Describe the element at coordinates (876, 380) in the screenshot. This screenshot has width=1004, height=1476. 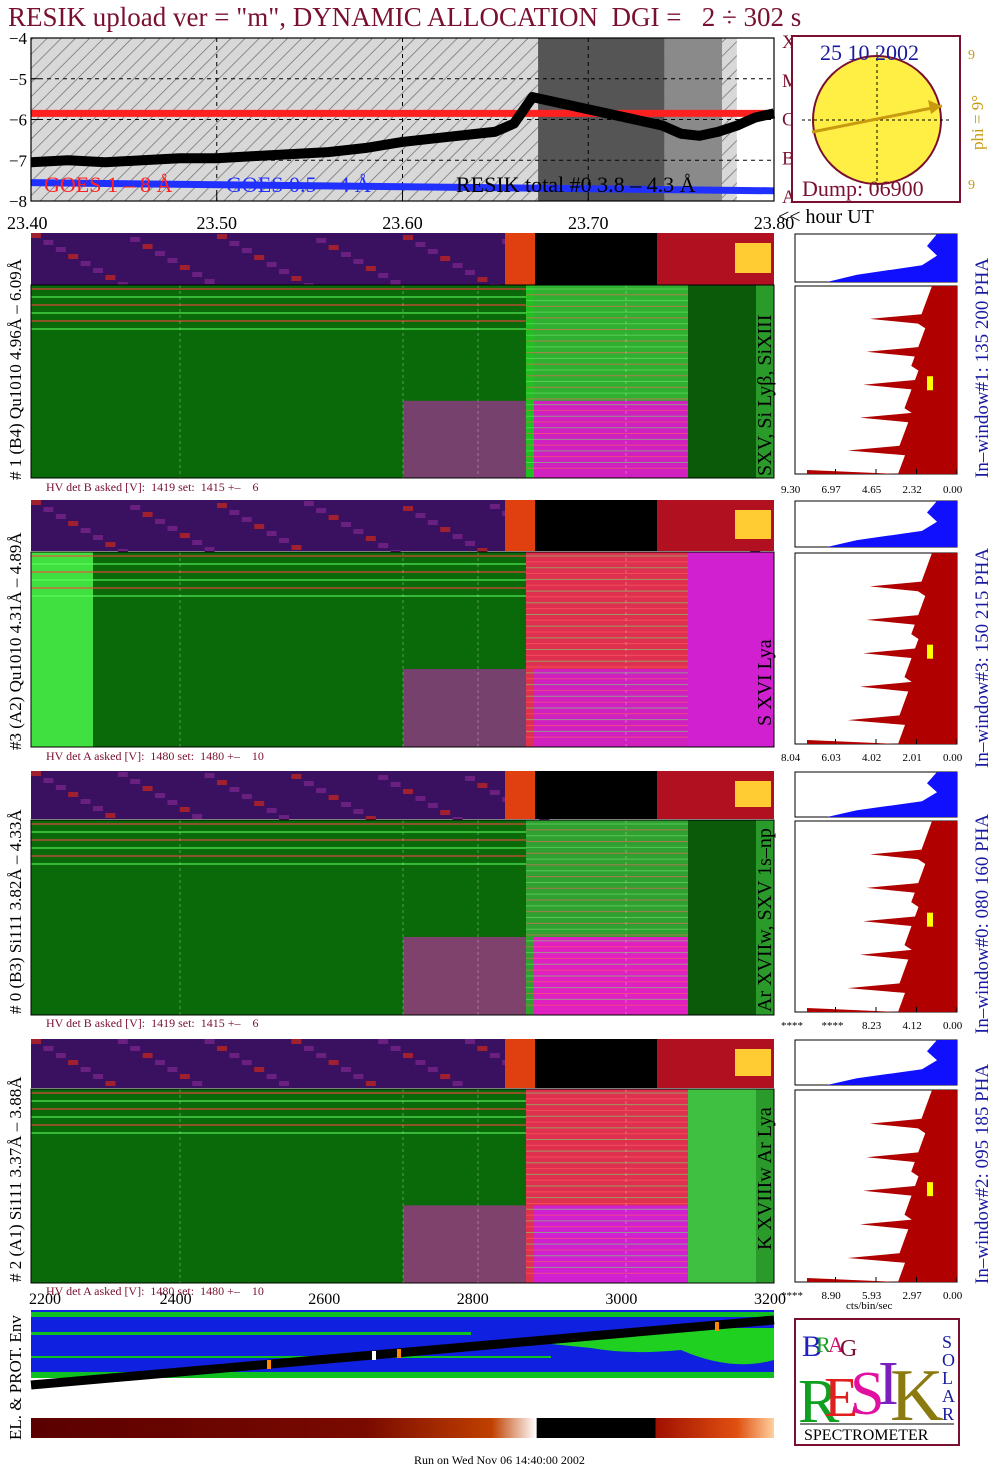
I see `hist-big-frame` at that location.